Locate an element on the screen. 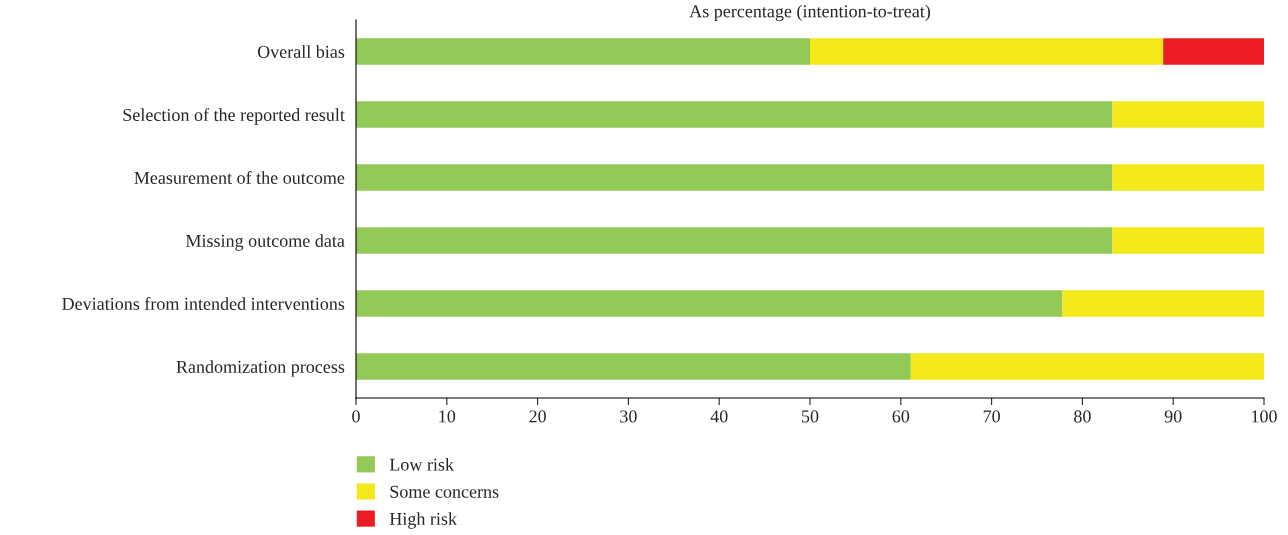  x-tick-label: 10 is located at coordinates (447, 416).